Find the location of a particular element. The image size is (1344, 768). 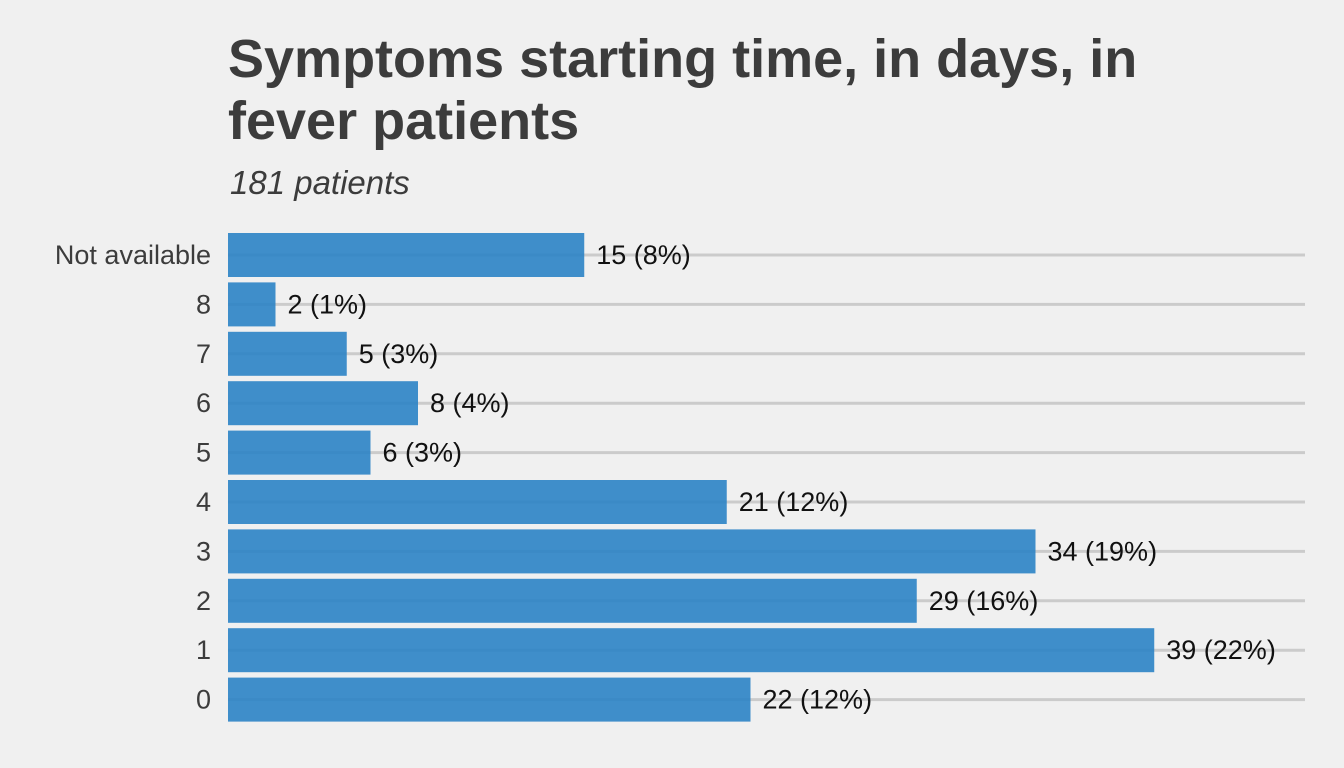

value-label: 34 (19%) is located at coordinates (1103, 551).